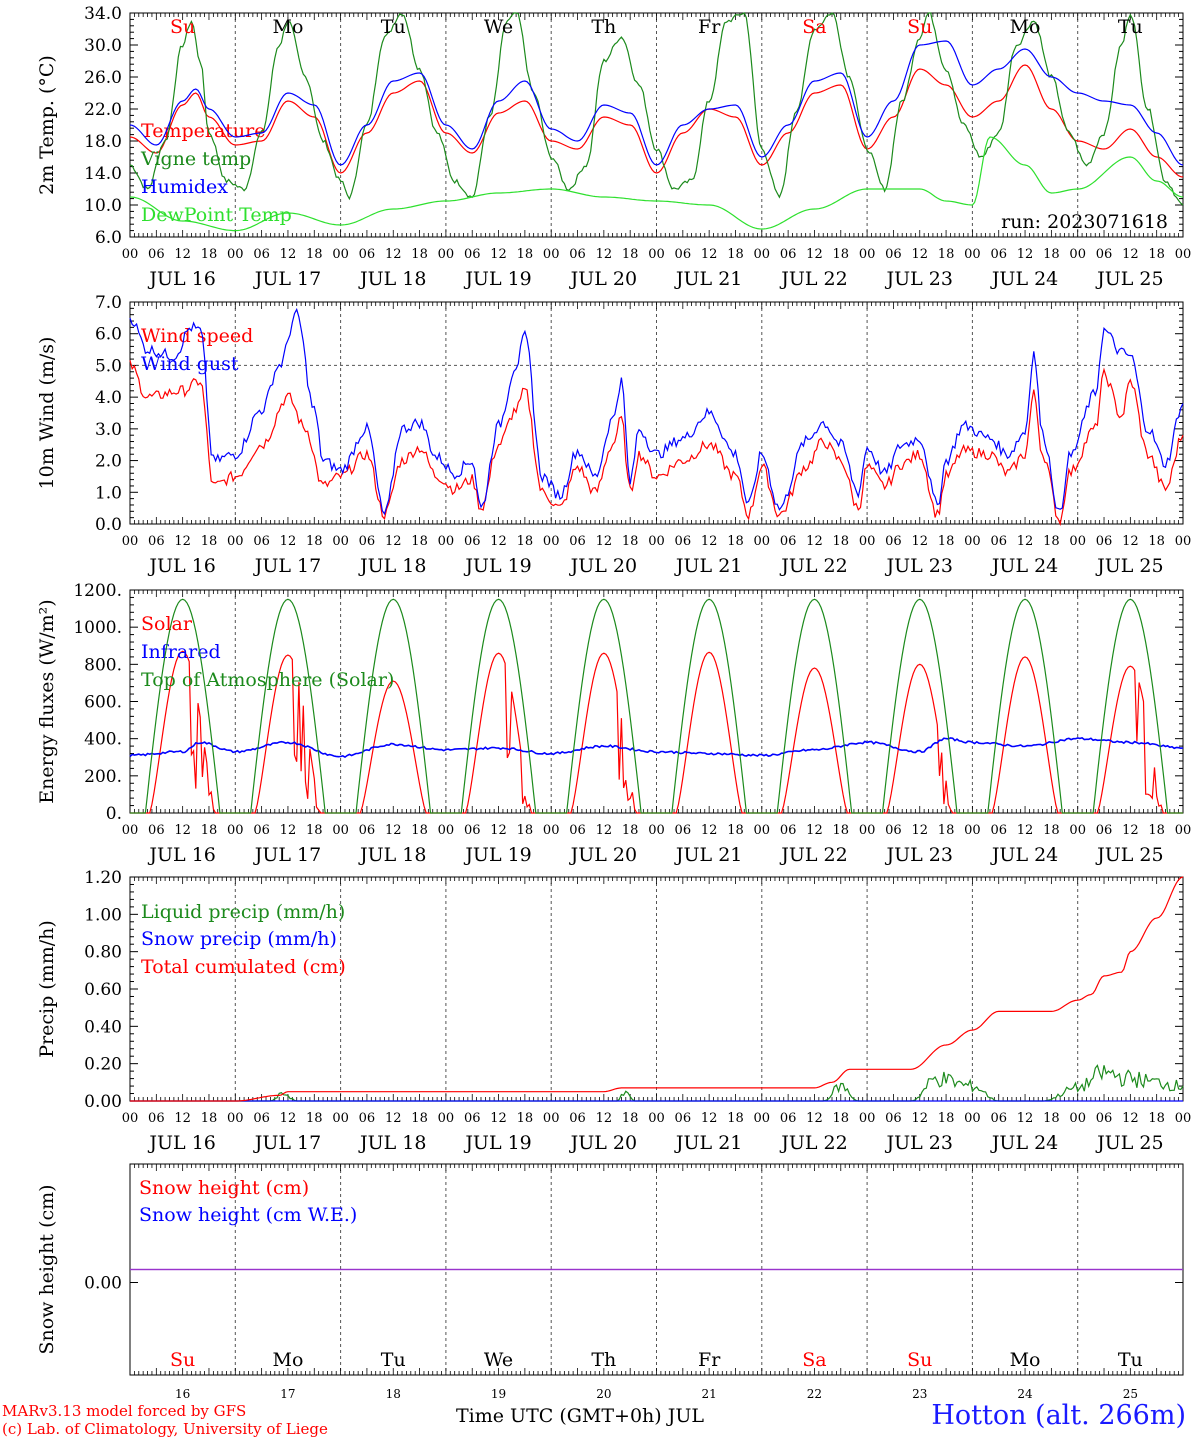 The width and height of the screenshot is (1194, 1440). I want to click on y-tick-label: 0.80, so click(103, 953).